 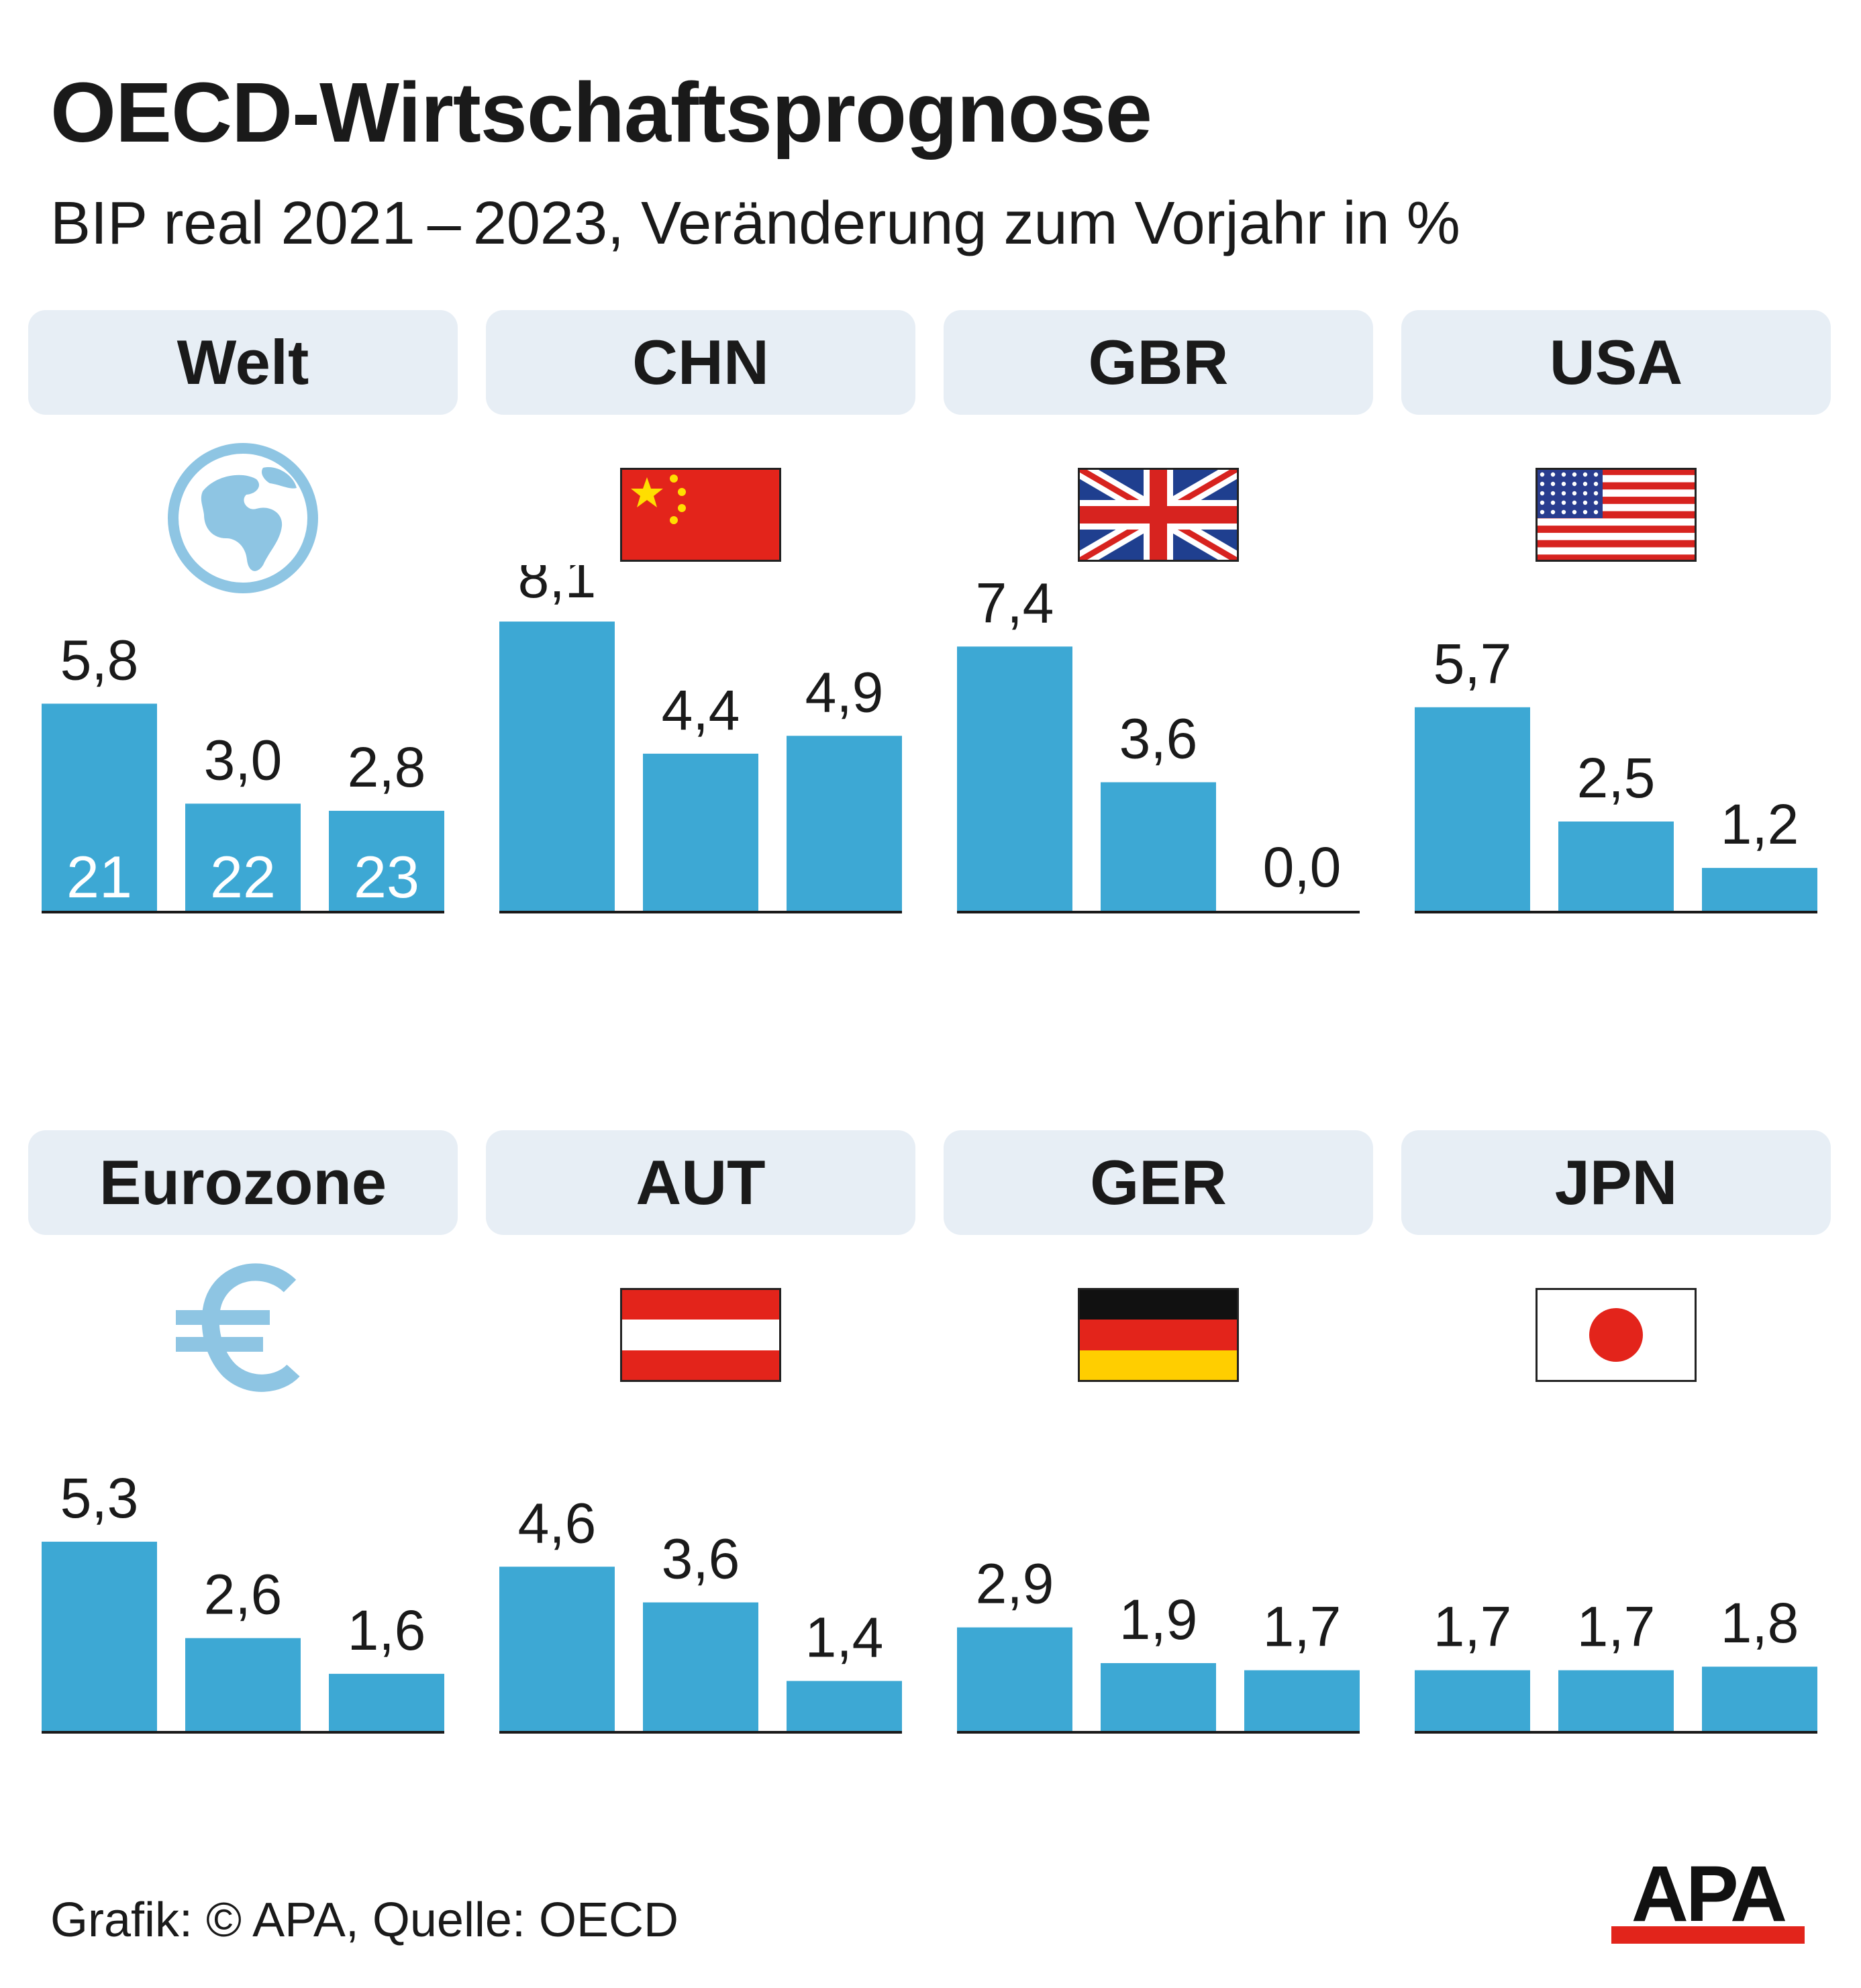 I want to click on chart-title: OECD-Wirtschaftsprognose, so click(x=601, y=112).